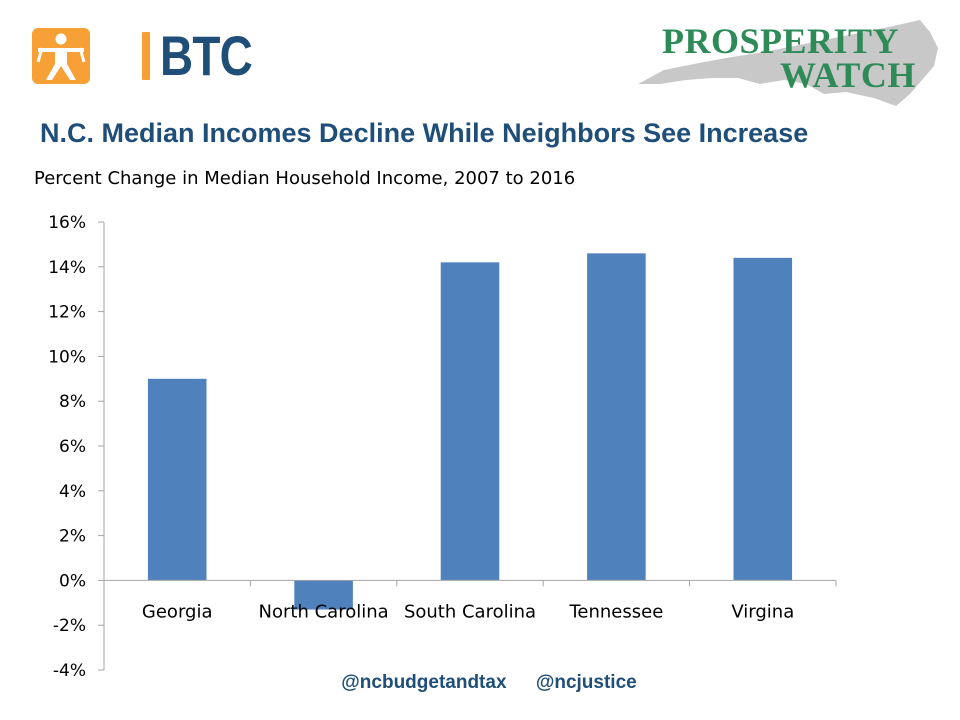 The width and height of the screenshot is (960, 720). Describe the element at coordinates (424, 682) in the screenshot. I see `twitter-handle-ncbudgetandtax: @ncbudgetandtax` at that location.